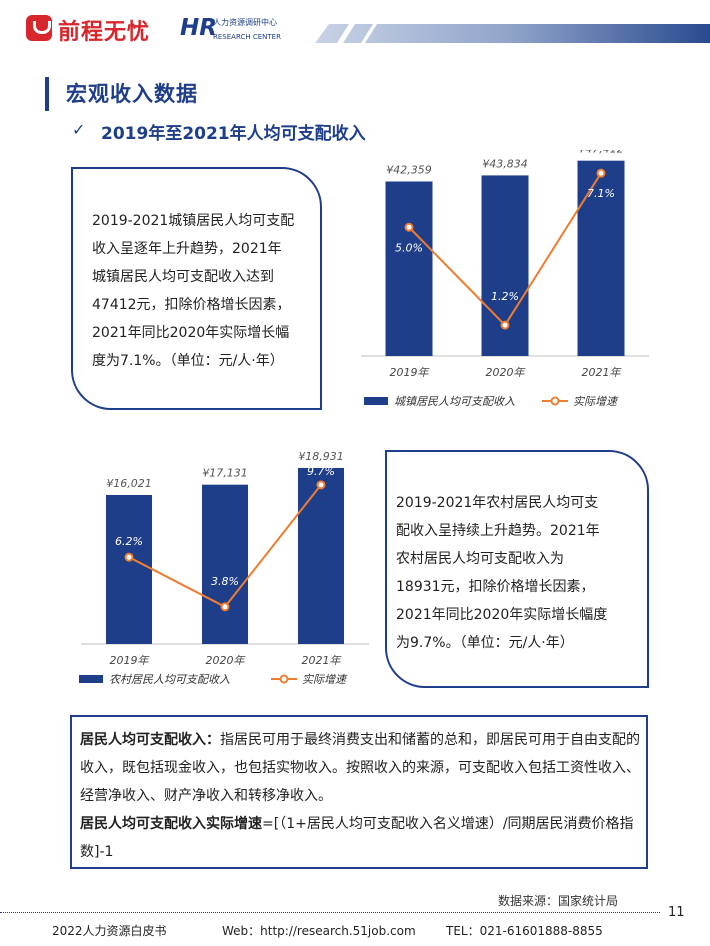  Describe the element at coordinates (129, 541) in the screenshot. I see `growth-rate-label: 6.2%` at that location.